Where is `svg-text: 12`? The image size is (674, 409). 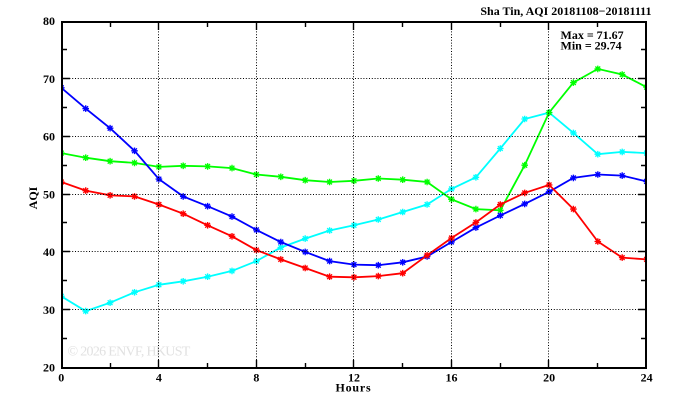 svg-text: 12 is located at coordinates (354, 378).